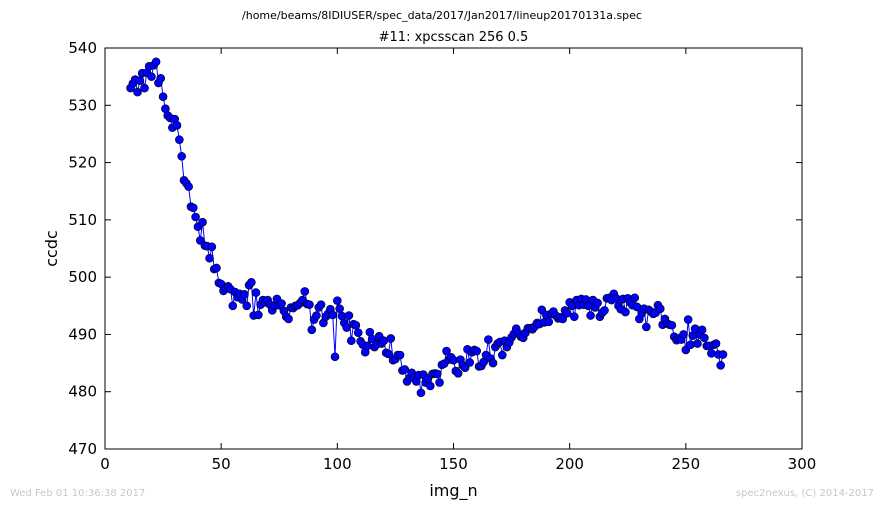 The width and height of the screenshot is (884, 509). What do you see at coordinates (82, 334) in the screenshot?
I see `y-tick-label: 490` at bounding box center [82, 334].